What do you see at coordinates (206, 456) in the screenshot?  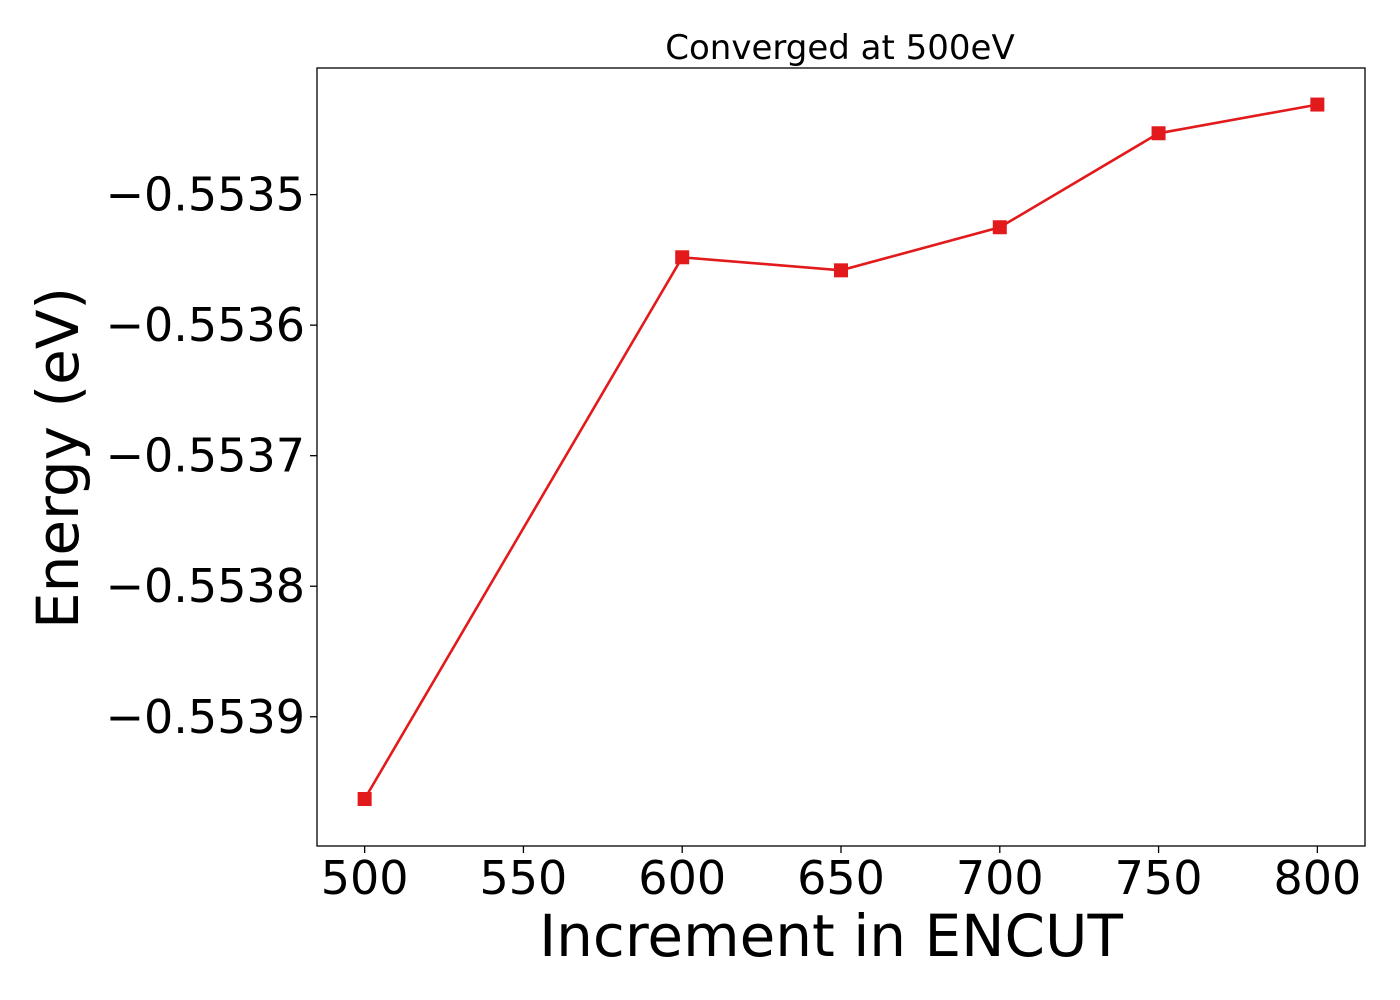 I see `y-tick-label: −0.5537` at bounding box center [206, 456].